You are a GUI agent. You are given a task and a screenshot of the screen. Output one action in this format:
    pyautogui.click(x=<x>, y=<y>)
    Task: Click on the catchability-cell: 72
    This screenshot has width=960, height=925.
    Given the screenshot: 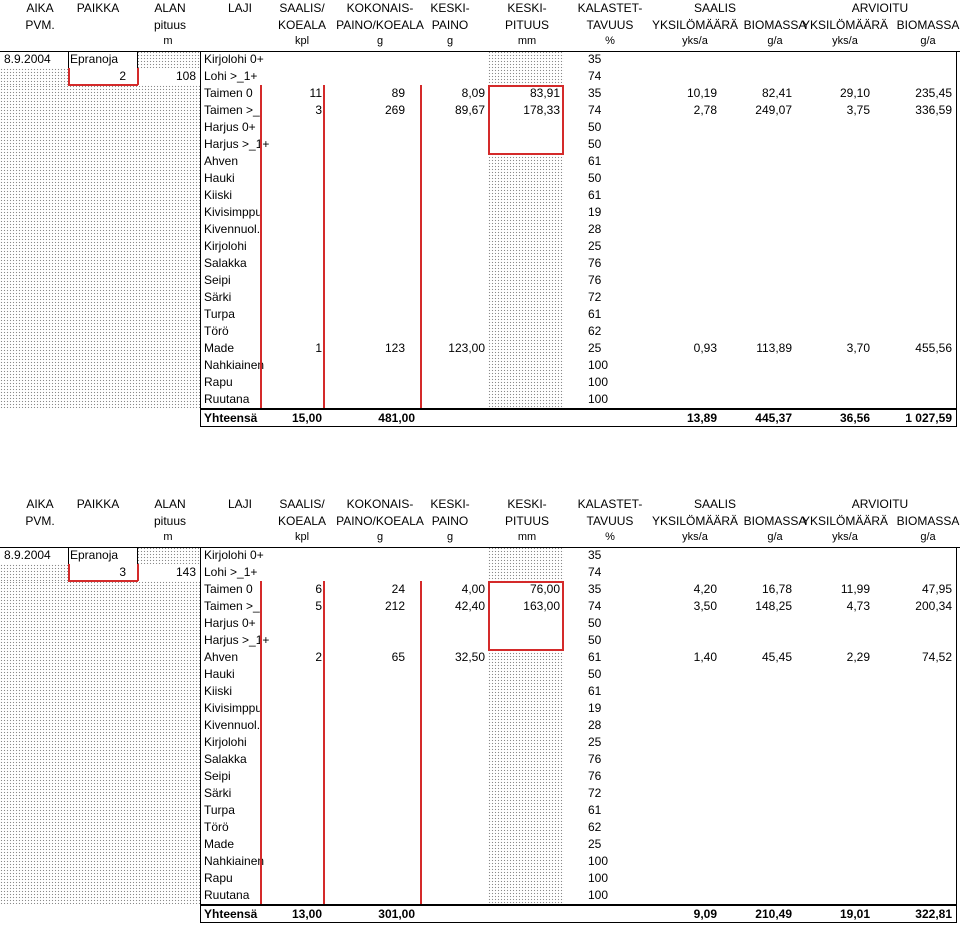 What is the action you would take?
    pyautogui.click(x=595, y=297)
    